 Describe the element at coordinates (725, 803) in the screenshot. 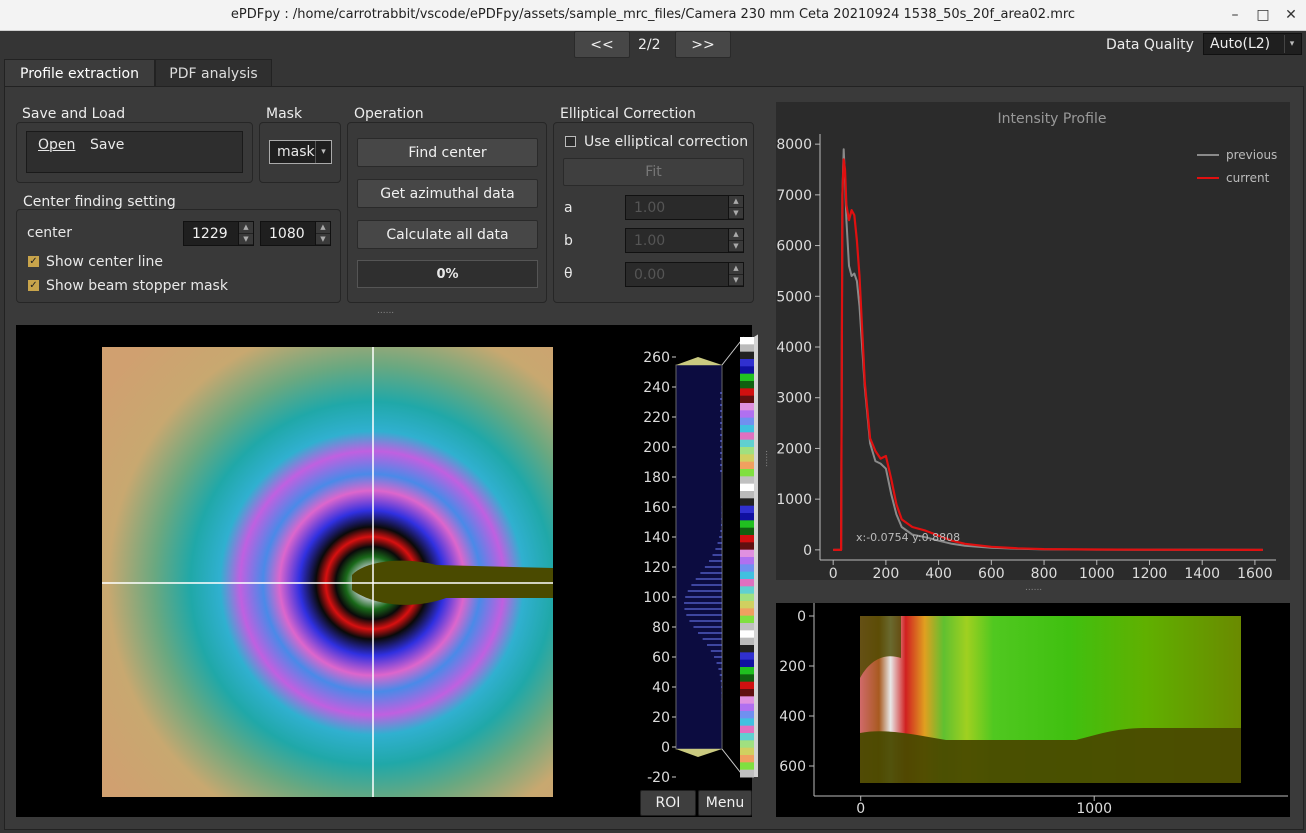

I see `menu-button: Menu` at that location.